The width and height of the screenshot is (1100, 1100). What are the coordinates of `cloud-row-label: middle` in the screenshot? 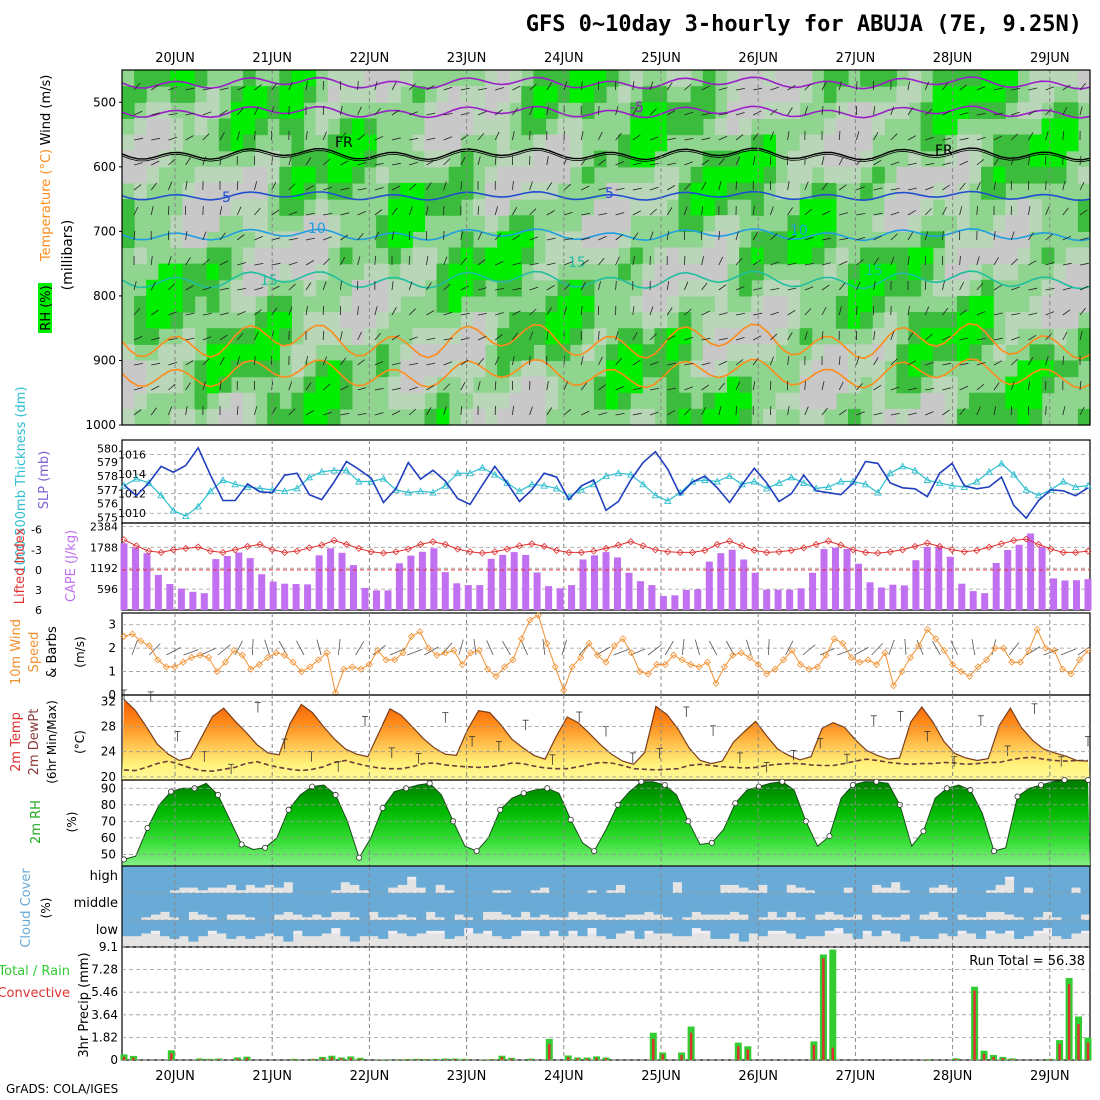 It's located at (96, 903).